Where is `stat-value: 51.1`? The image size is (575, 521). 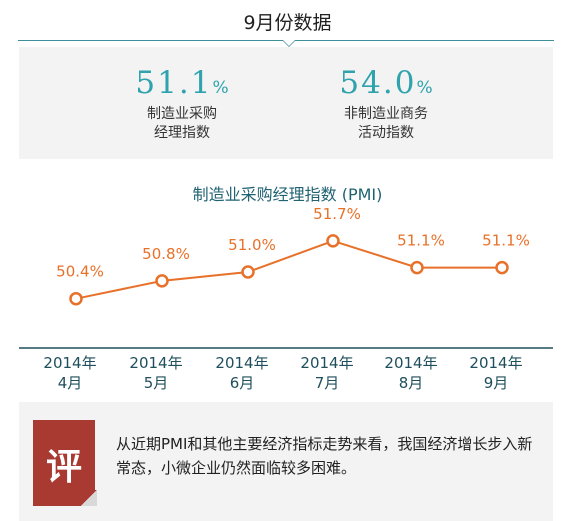
stat-value: 51.1 is located at coordinates (174, 83).